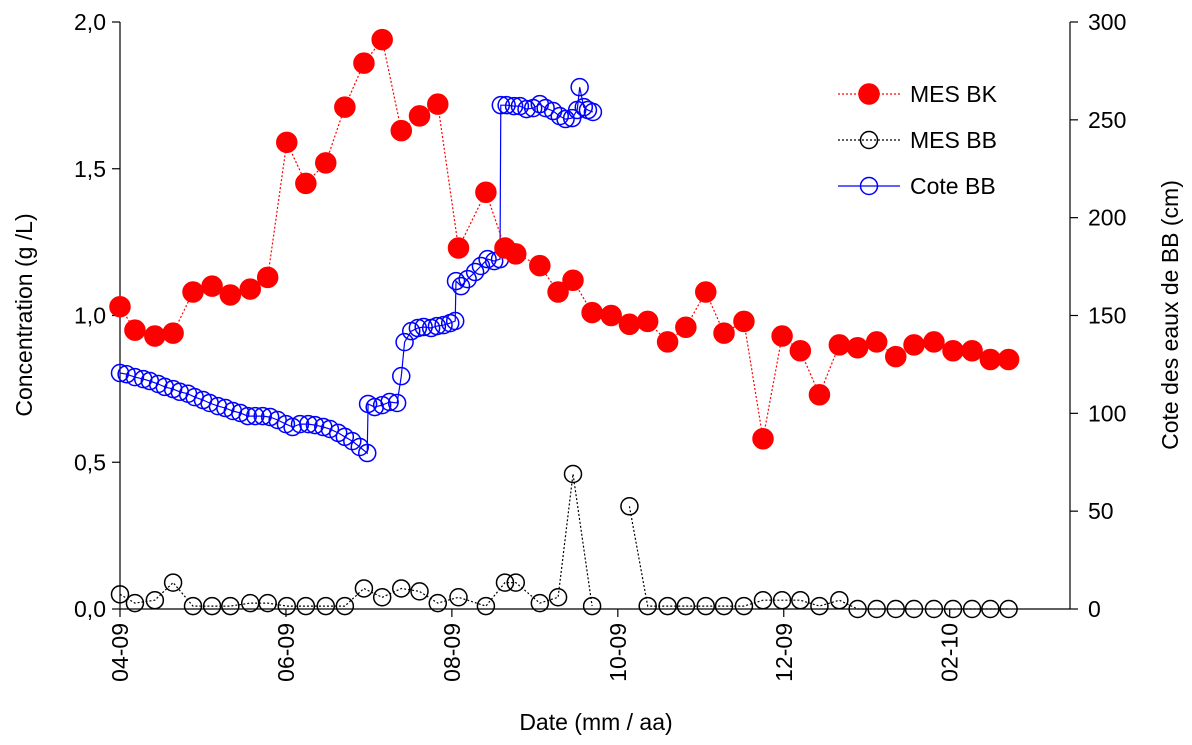 The image size is (1192, 745). I want to click on y-tick-label: 1,0, so click(90, 316).